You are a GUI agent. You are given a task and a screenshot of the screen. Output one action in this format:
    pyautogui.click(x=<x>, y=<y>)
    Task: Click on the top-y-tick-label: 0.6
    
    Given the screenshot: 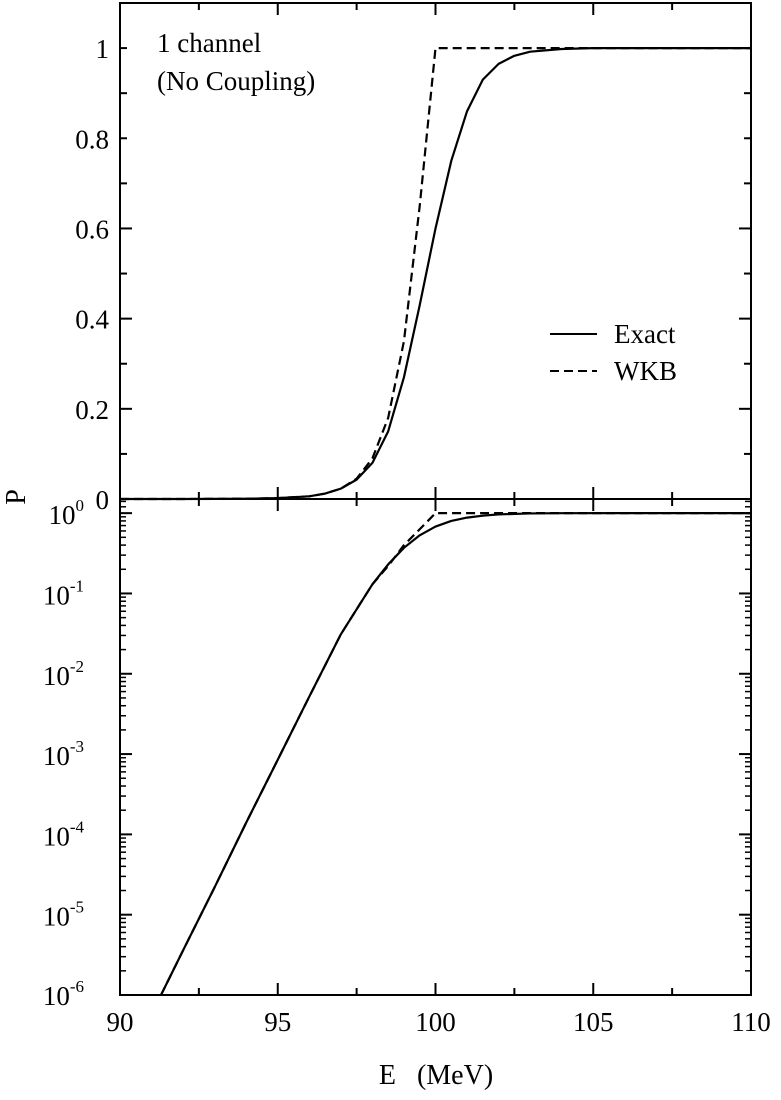 What is the action you would take?
    pyautogui.click(x=92, y=229)
    